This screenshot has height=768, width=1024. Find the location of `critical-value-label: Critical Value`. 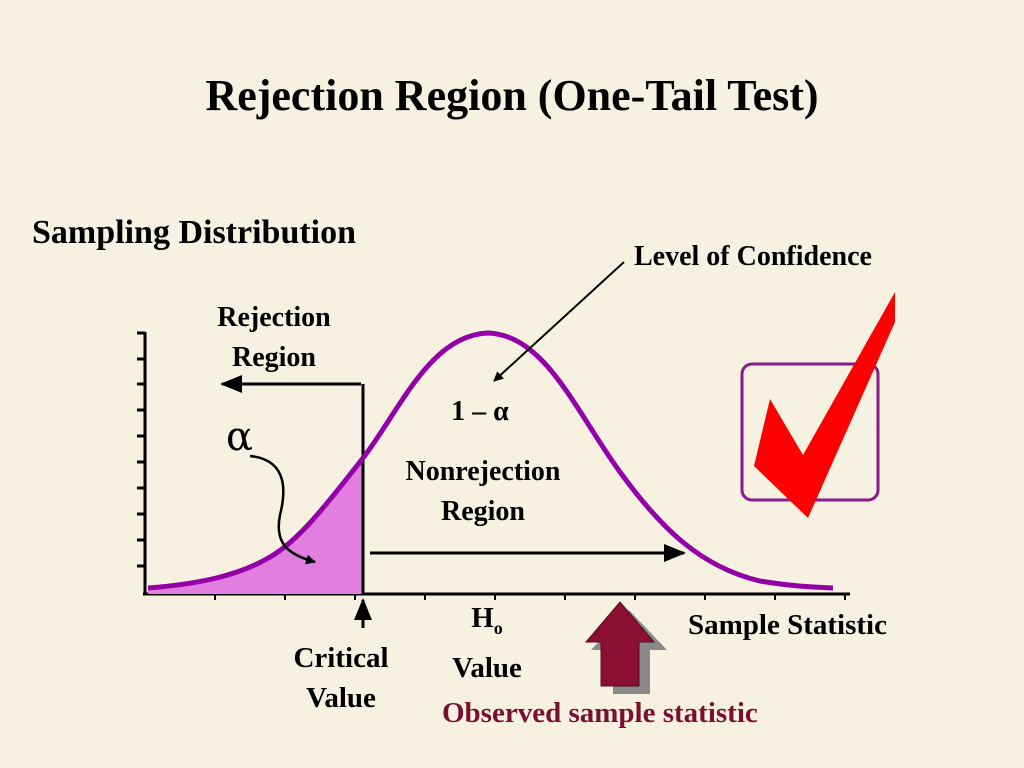

critical-value-label: Critical Value is located at coordinates (341, 678).